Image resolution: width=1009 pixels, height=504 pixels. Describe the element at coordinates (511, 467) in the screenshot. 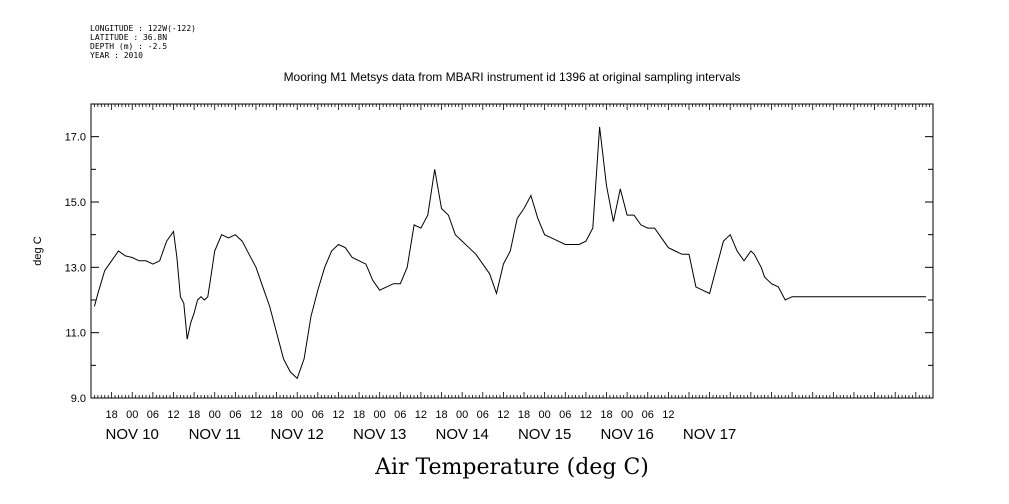

I see `x-axis-label: Air Temperature (deg C)` at that location.